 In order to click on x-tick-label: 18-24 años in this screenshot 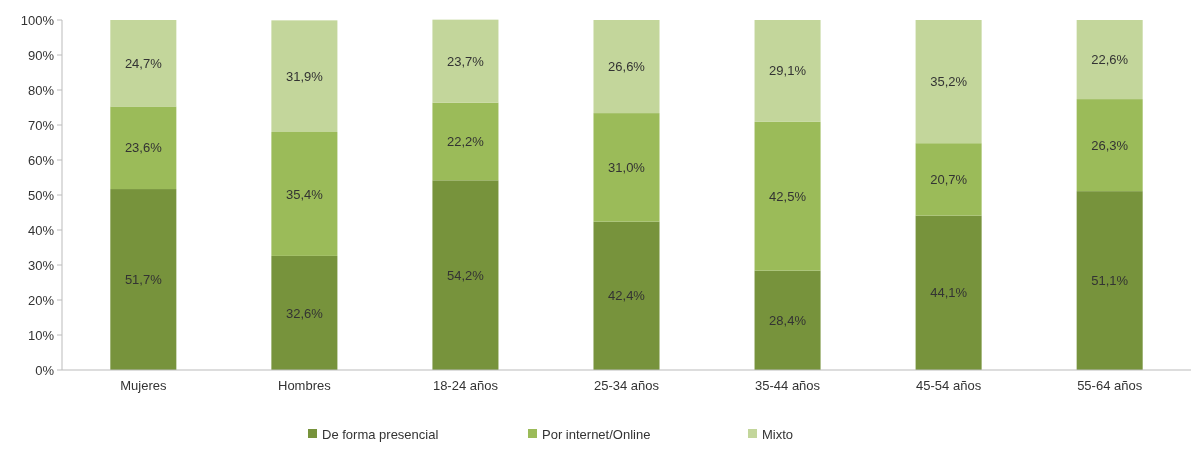, I will do `click(465, 385)`.